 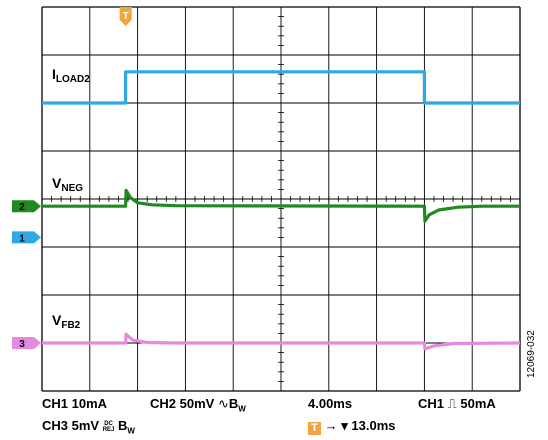 I want to click on ch3-scale: CH3 5mV DC REJ BW, so click(x=88, y=427).